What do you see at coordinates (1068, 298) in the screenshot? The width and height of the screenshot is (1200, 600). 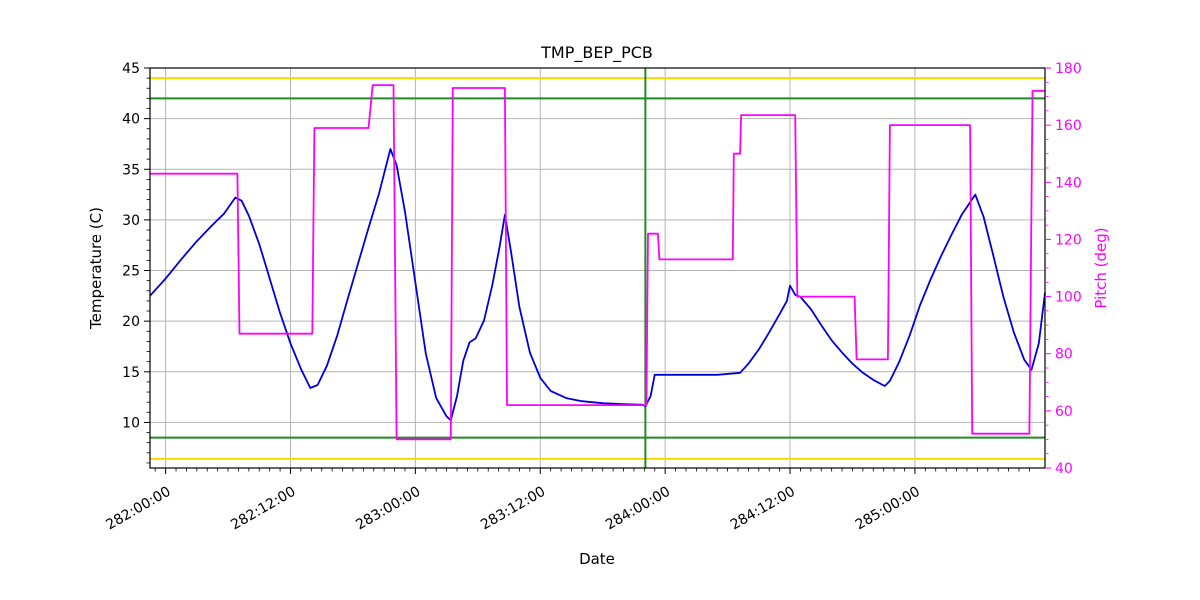 I see `y-right-tick-label: 100` at bounding box center [1068, 298].